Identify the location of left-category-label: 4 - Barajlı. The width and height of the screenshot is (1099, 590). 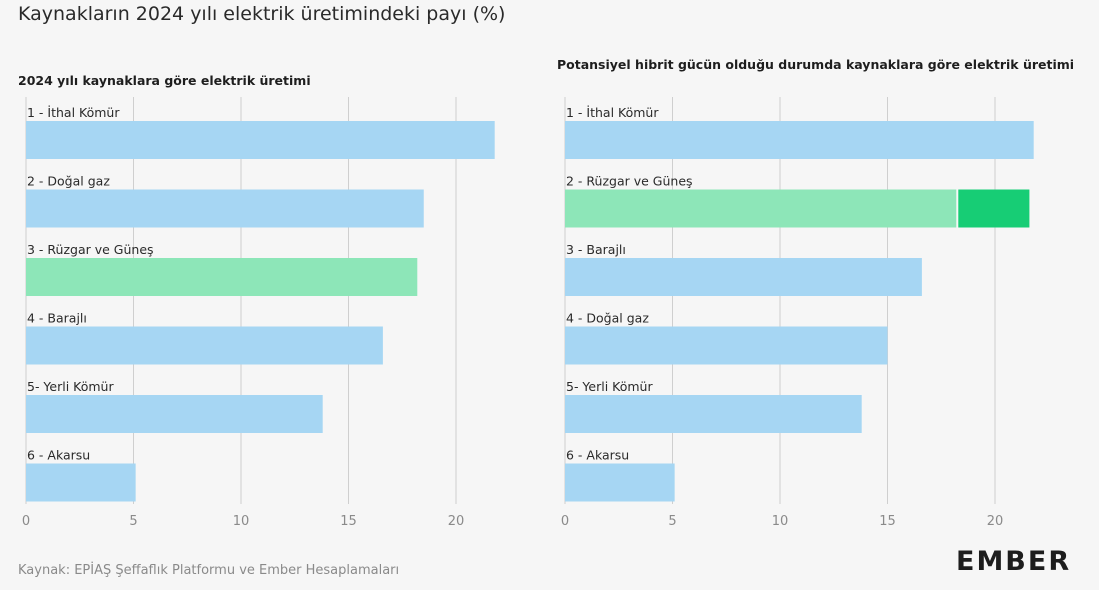
(57, 318).